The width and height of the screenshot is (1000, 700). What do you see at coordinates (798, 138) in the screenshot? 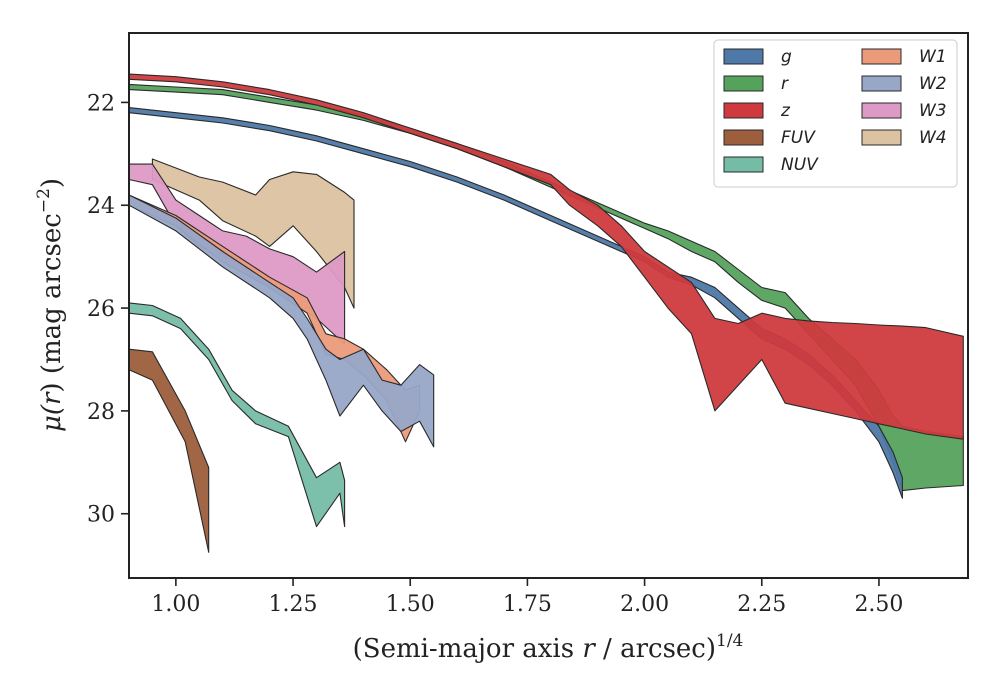
I see `legend-label-fuv: FUV` at bounding box center [798, 138].